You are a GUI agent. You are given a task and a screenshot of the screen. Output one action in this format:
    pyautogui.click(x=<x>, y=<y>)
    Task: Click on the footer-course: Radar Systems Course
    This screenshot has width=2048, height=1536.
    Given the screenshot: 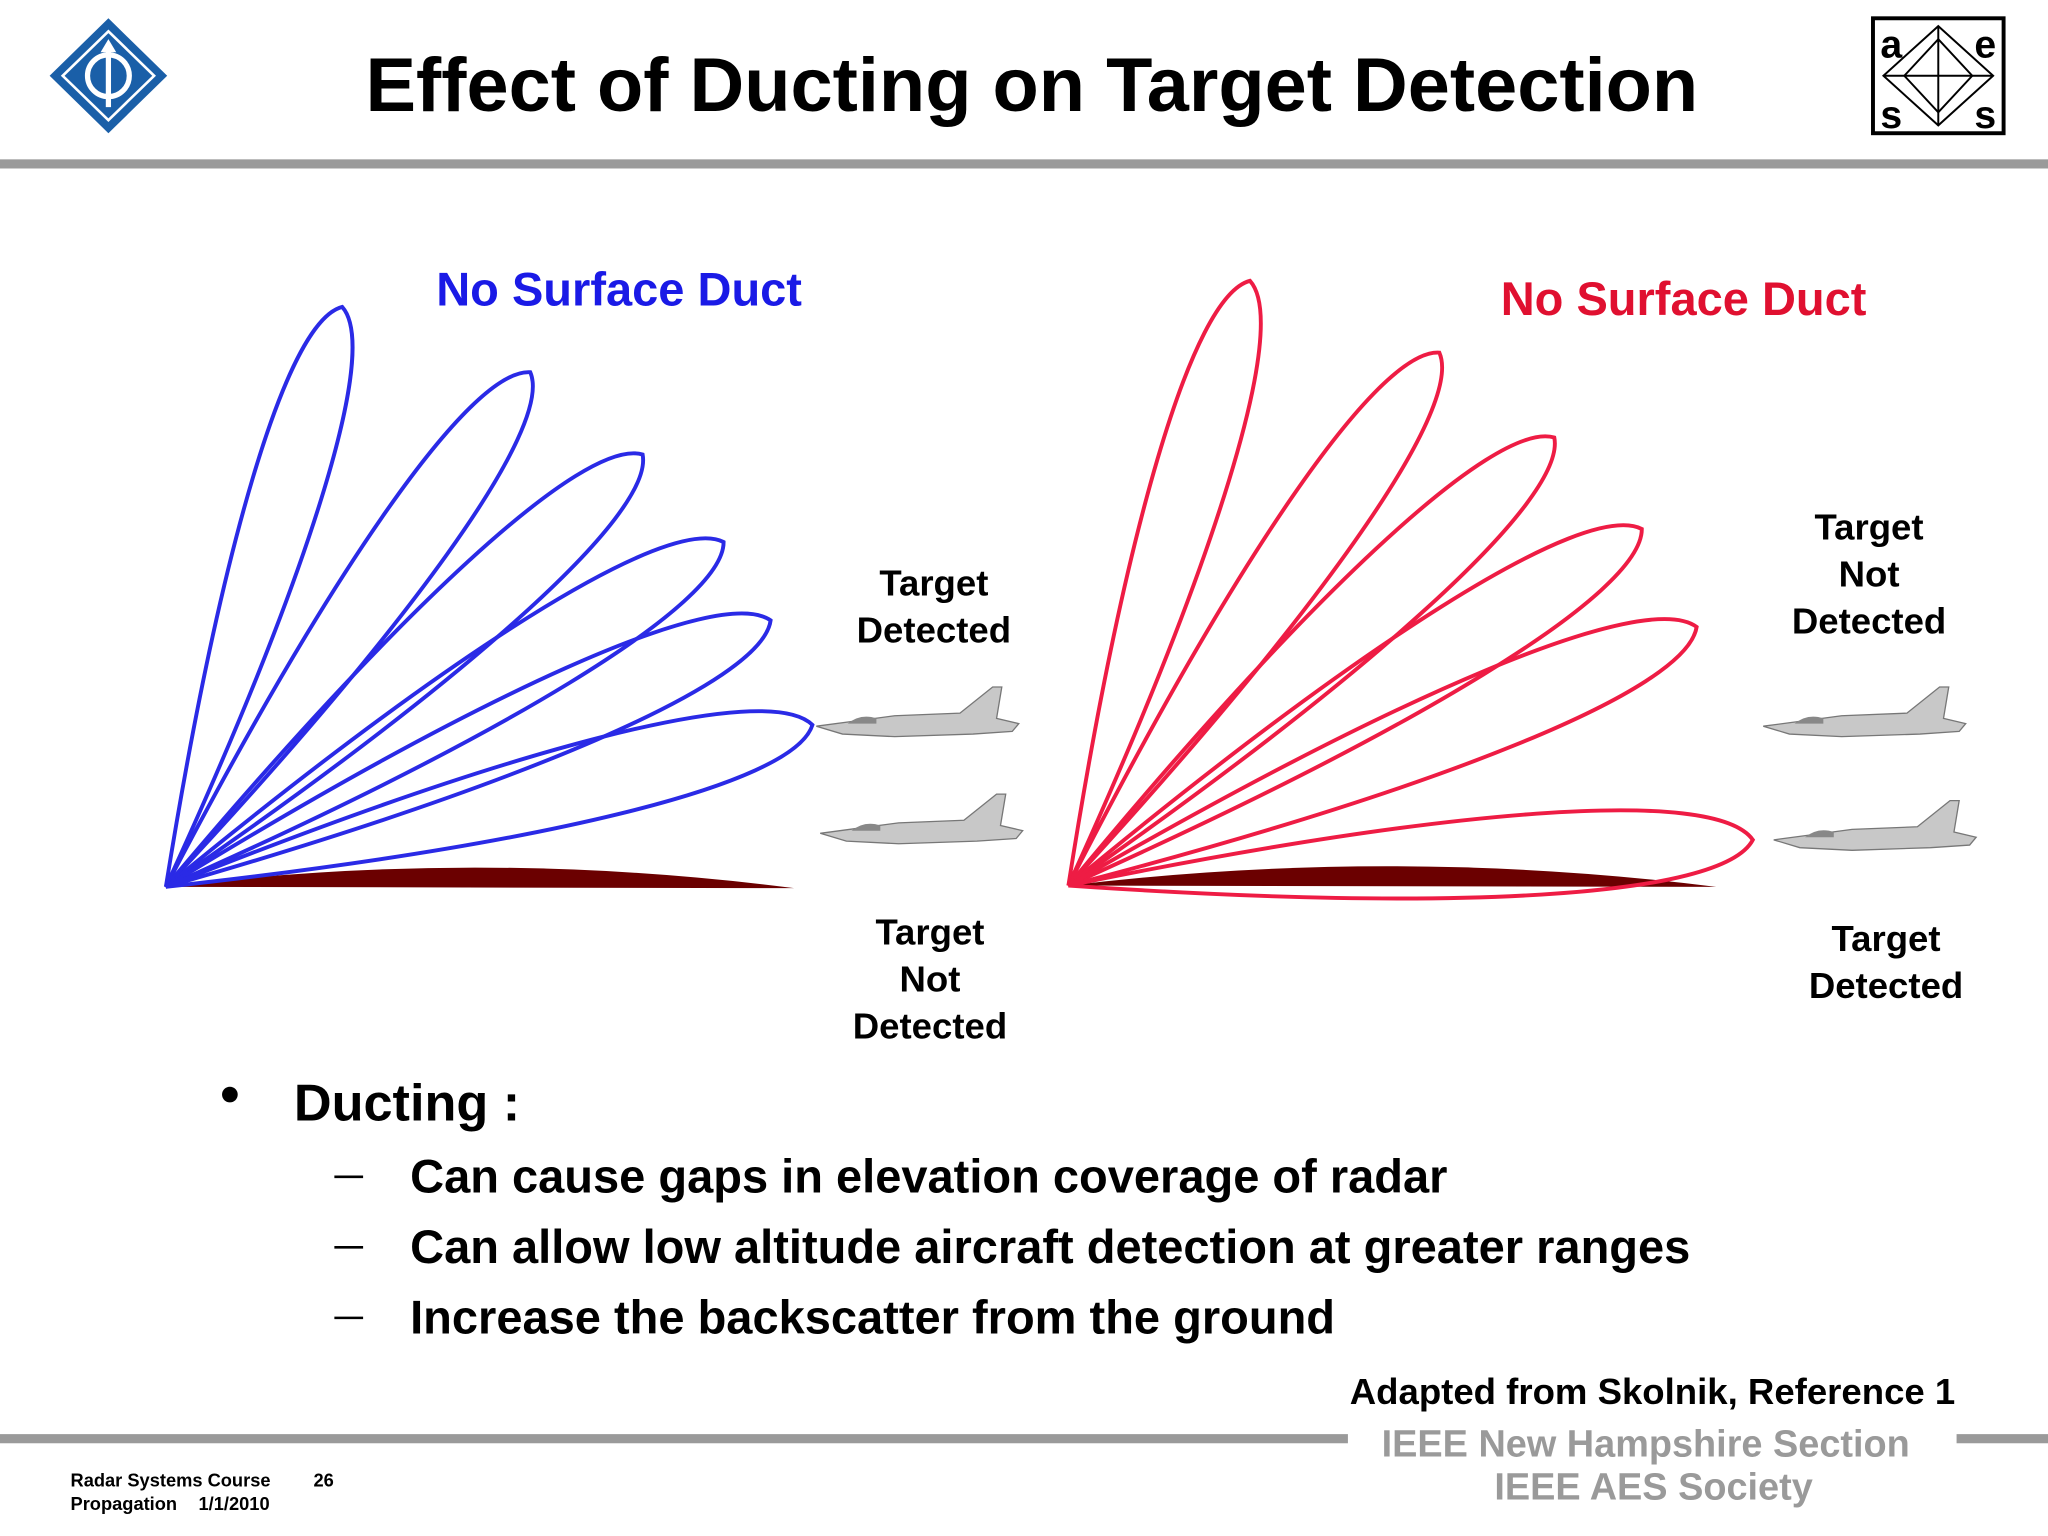 What is the action you would take?
    pyautogui.click(x=171, y=1479)
    